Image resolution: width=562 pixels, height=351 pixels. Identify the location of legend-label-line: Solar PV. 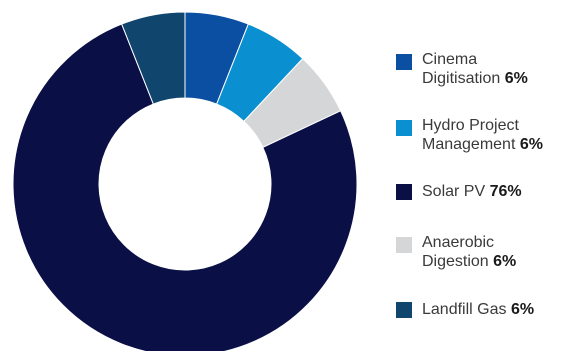
(454, 191).